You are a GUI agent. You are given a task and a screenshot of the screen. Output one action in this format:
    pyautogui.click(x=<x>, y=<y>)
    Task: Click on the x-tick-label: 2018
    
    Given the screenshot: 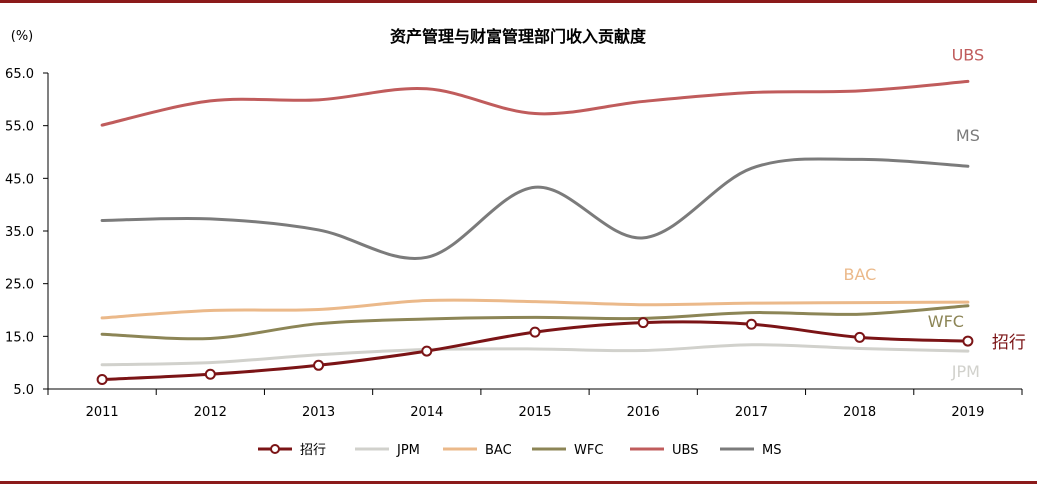 What is the action you would take?
    pyautogui.click(x=859, y=412)
    